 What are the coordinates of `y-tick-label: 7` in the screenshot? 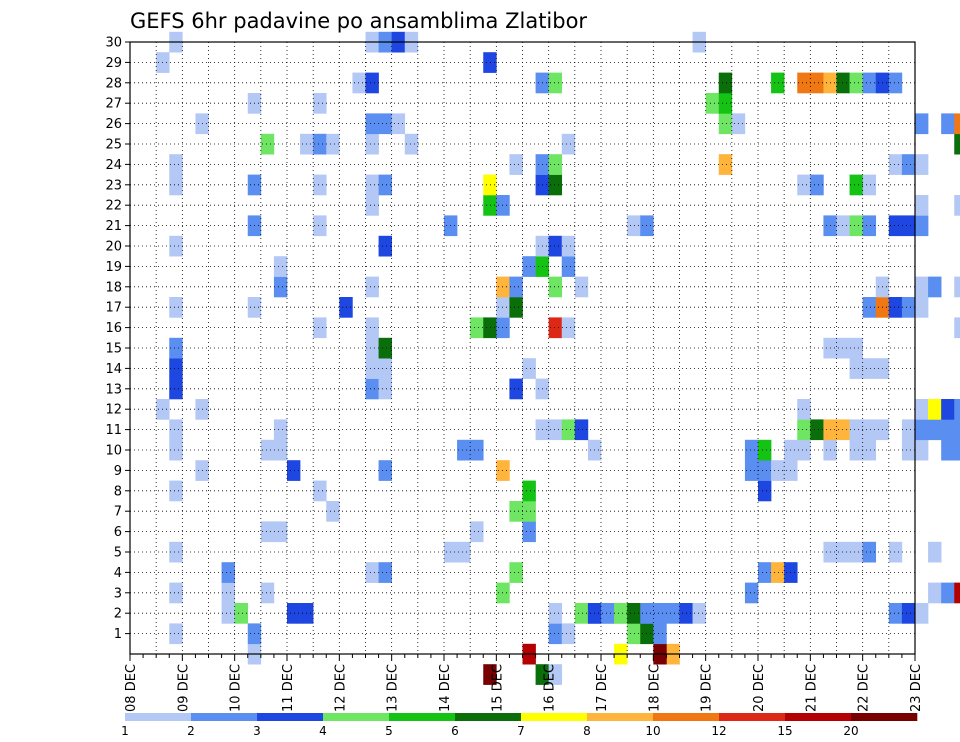 It's located at (118, 512).